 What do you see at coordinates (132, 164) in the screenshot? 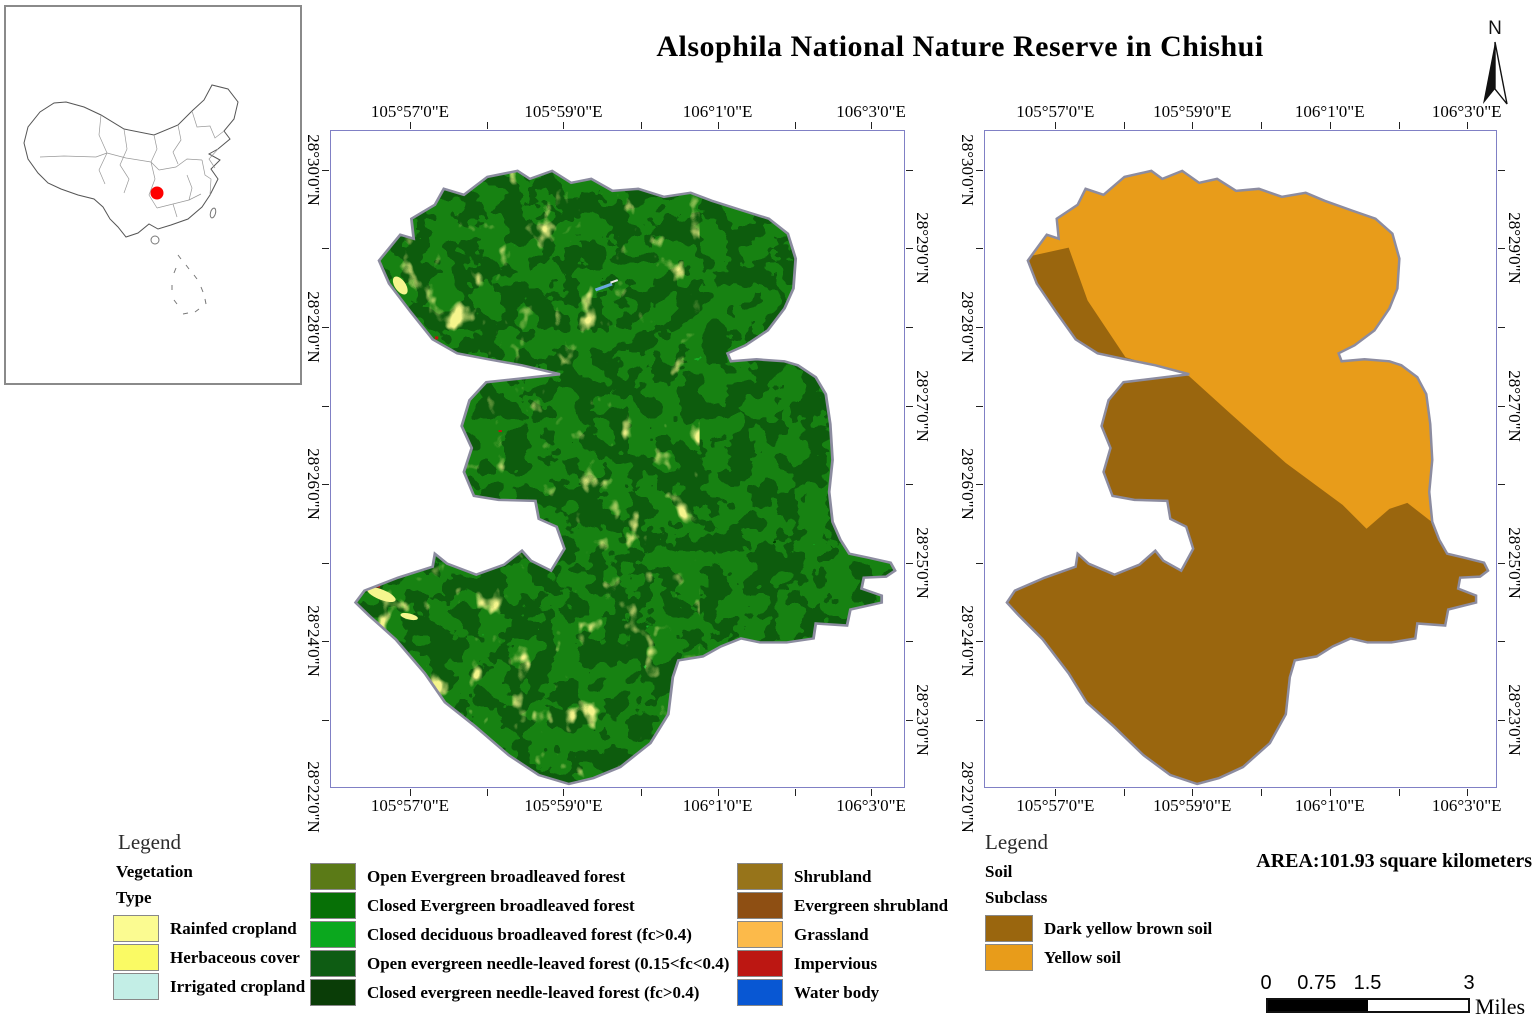
I see `province-boundaries` at bounding box center [132, 164].